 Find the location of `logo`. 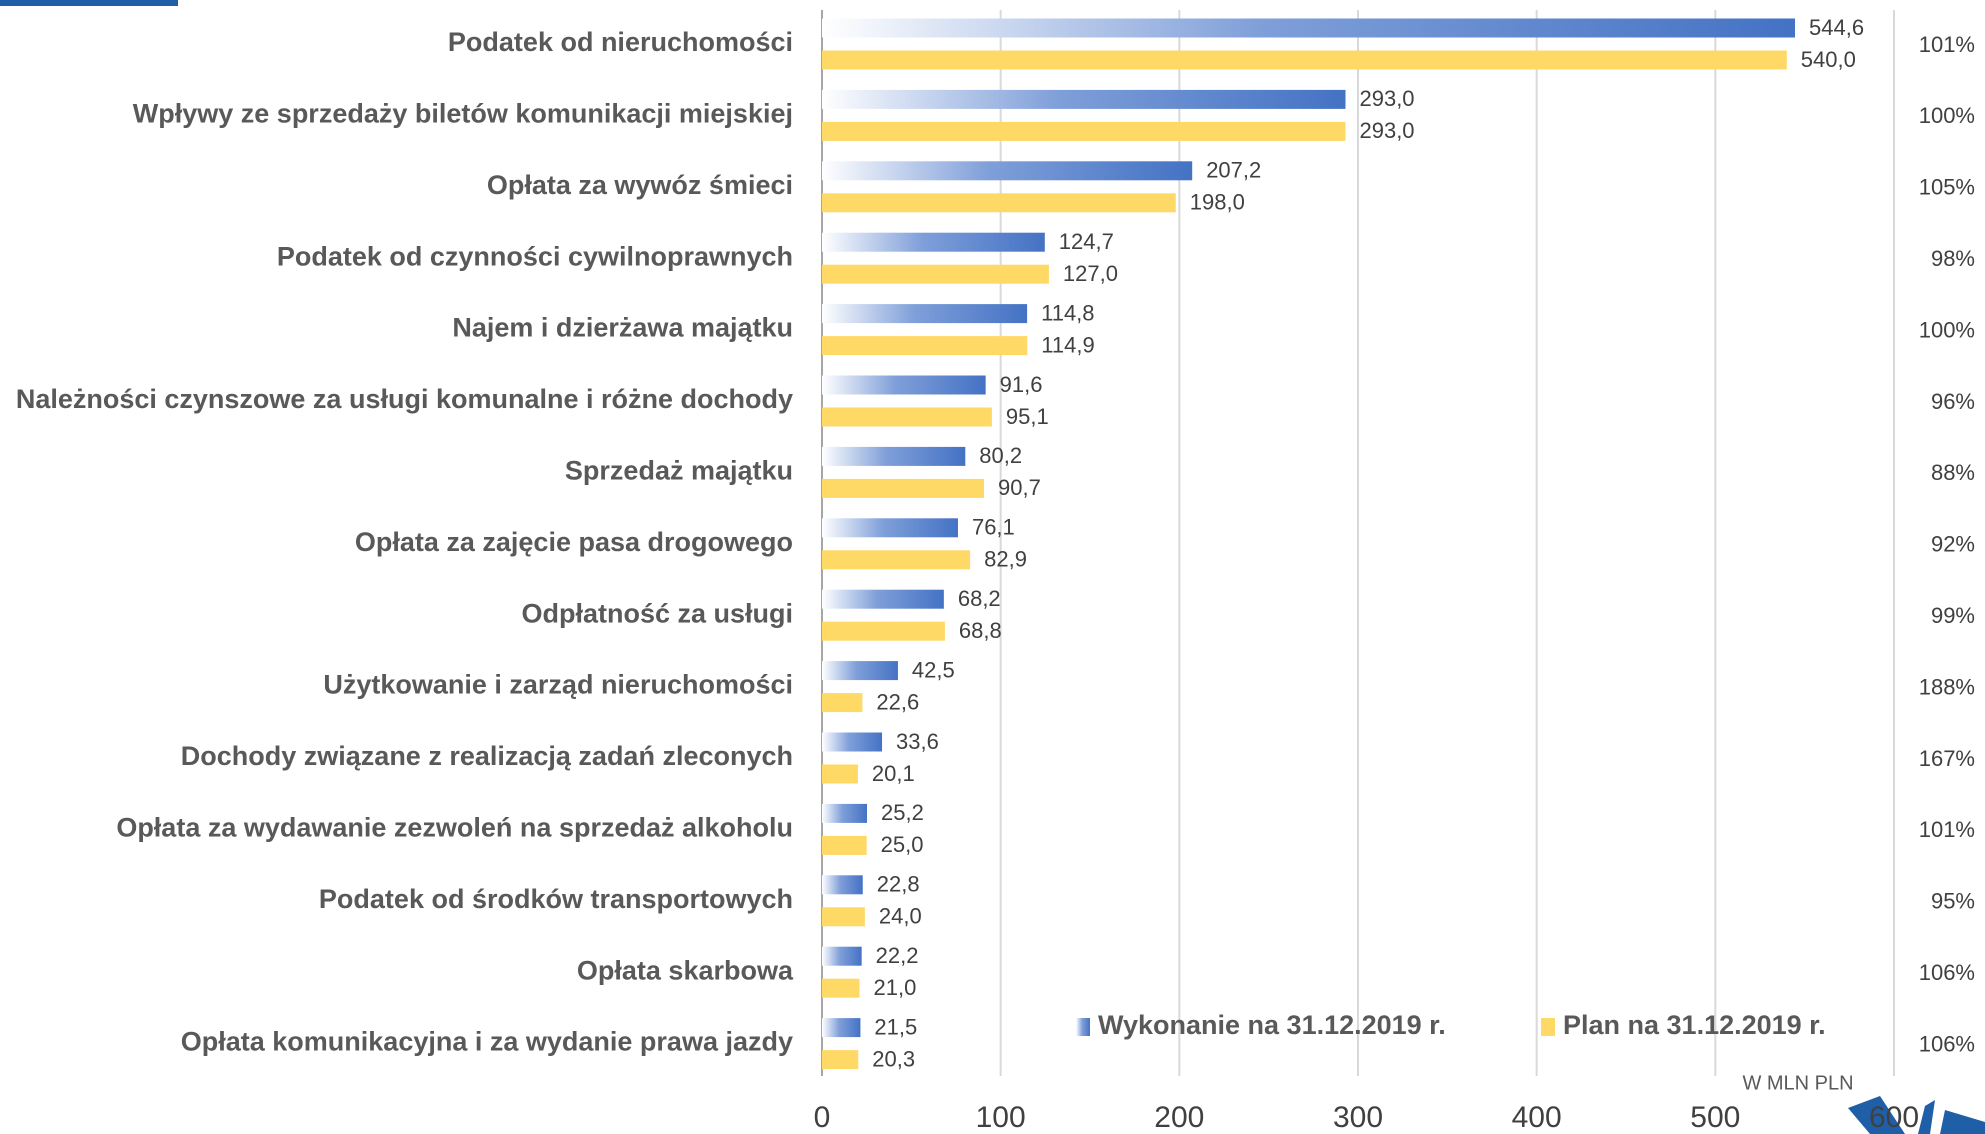

logo is located at coordinates (1916, 1115).